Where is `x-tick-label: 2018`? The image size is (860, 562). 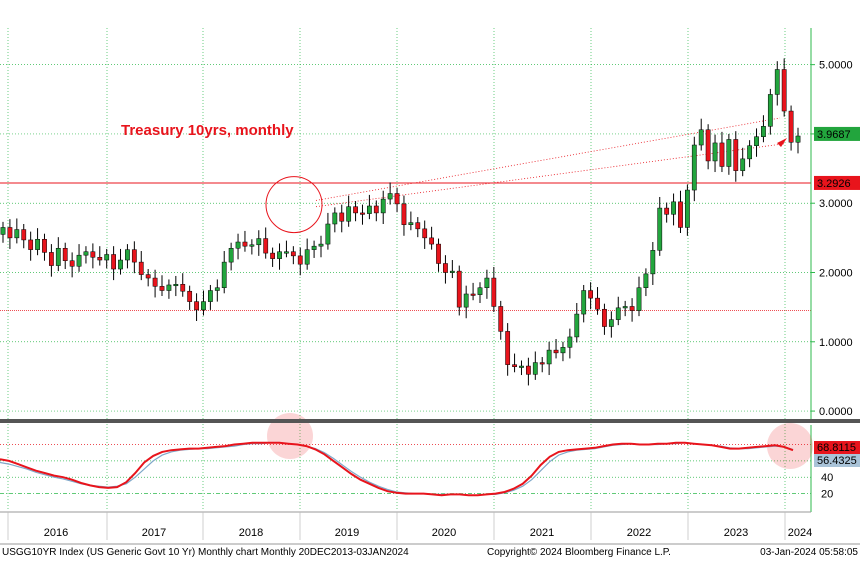 x-tick-label: 2018 is located at coordinates (251, 533).